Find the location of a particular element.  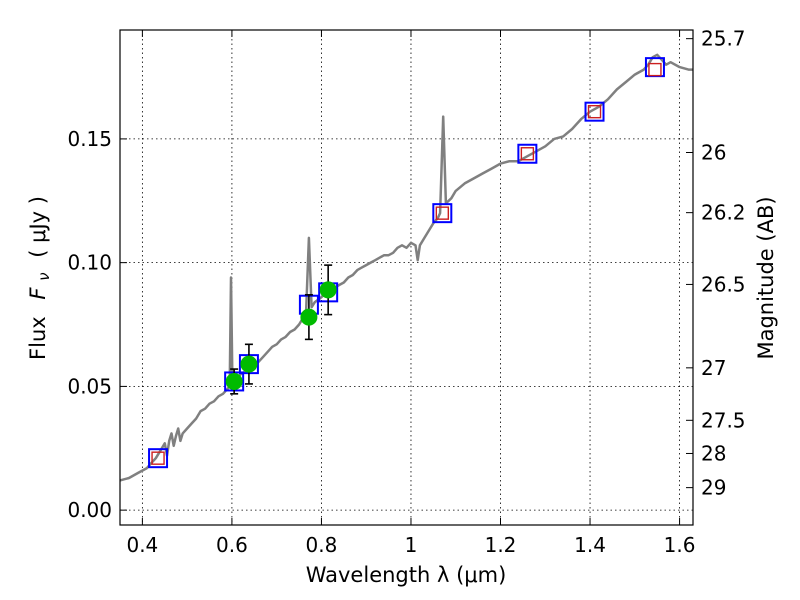

y-label-subscript: ν is located at coordinates (44, 276).